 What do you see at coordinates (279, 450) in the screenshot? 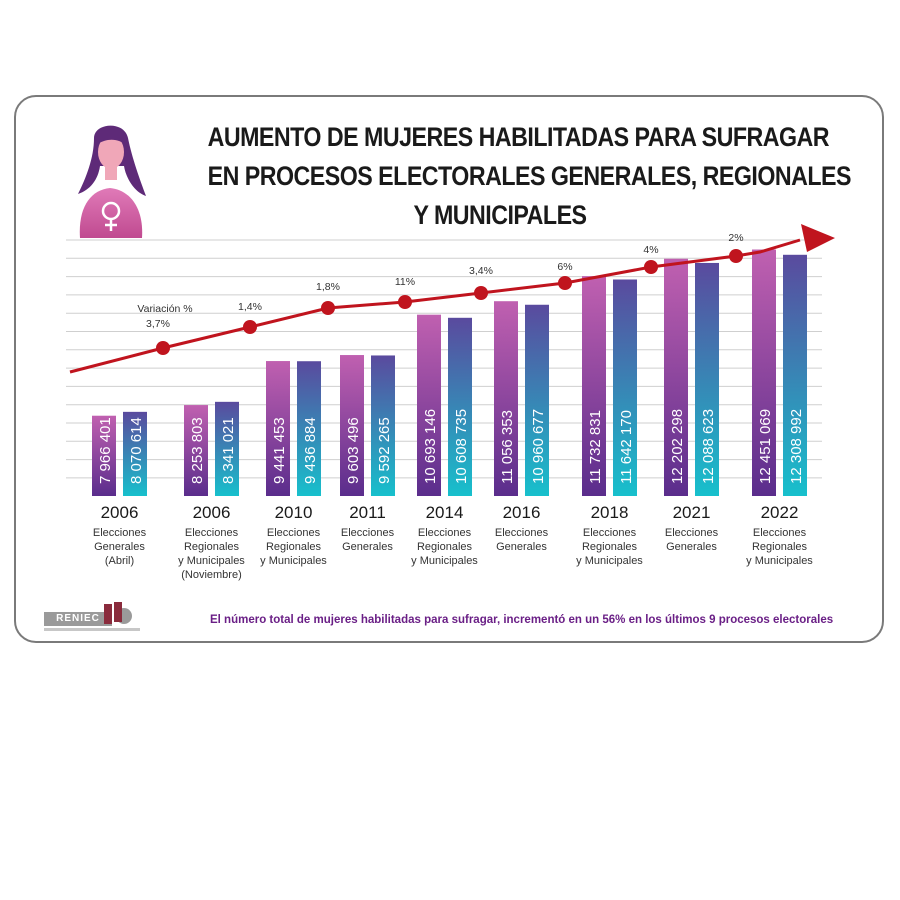
I see `bar-value-label: 9 441 453` at bounding box center [279, 450].